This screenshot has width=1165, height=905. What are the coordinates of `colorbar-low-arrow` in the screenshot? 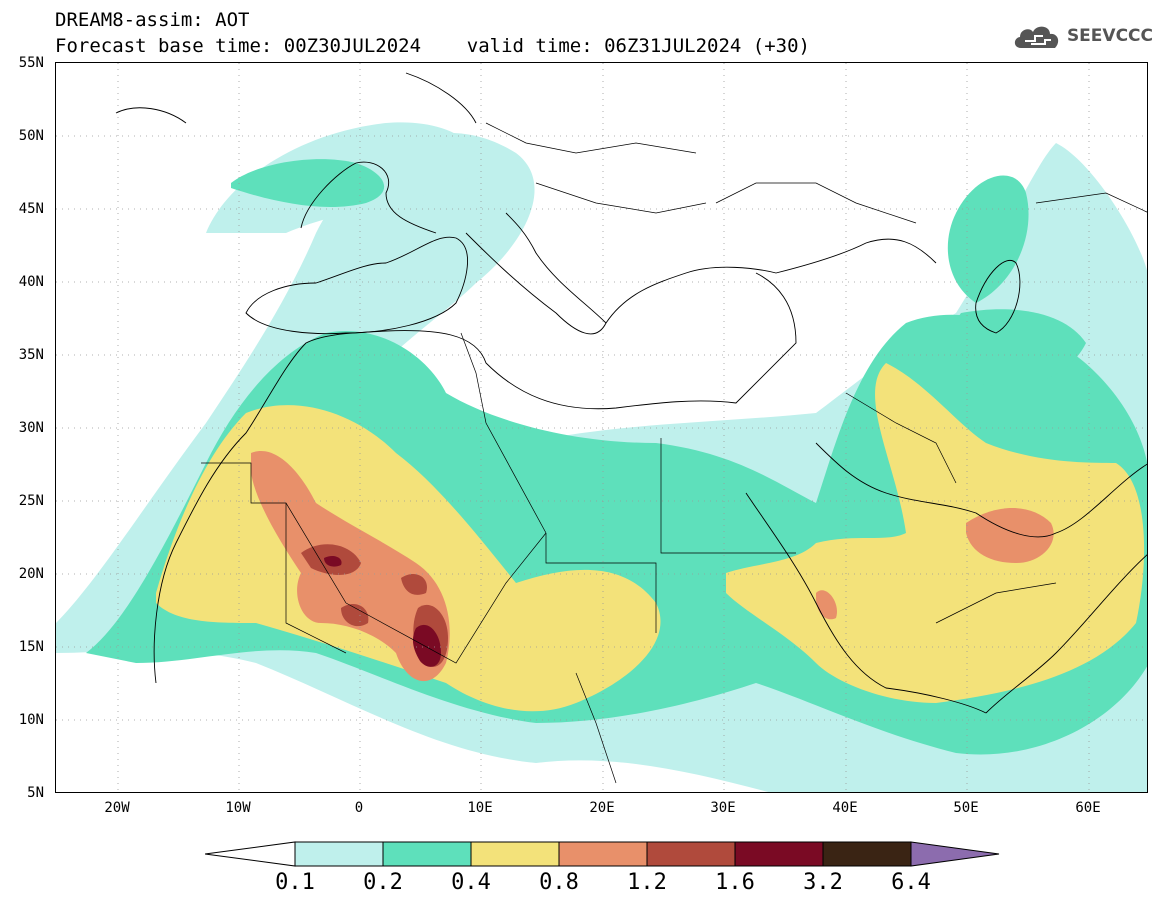 It's located at (250, 854).